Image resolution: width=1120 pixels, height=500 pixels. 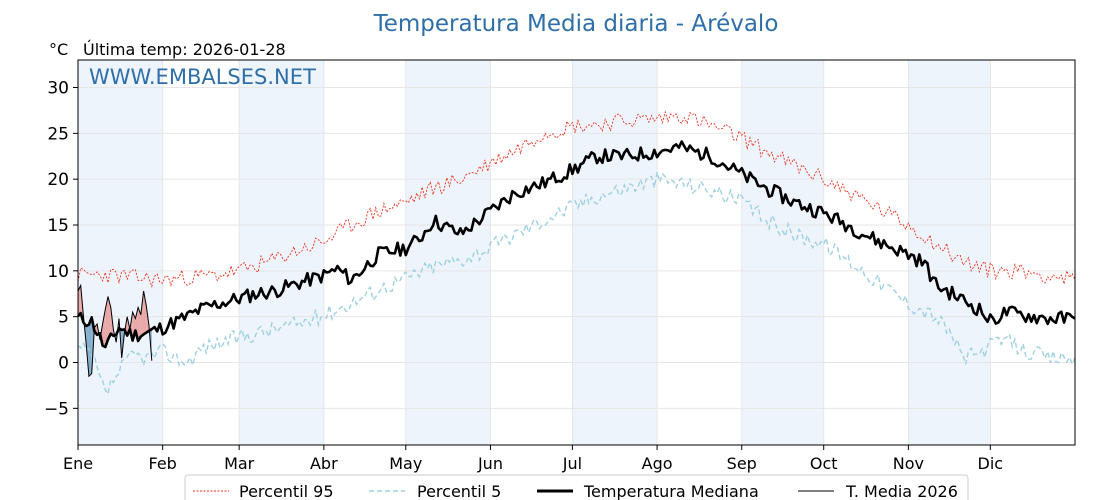 I want to click on x-tick-label: Ene, so click(x=78, y=463).